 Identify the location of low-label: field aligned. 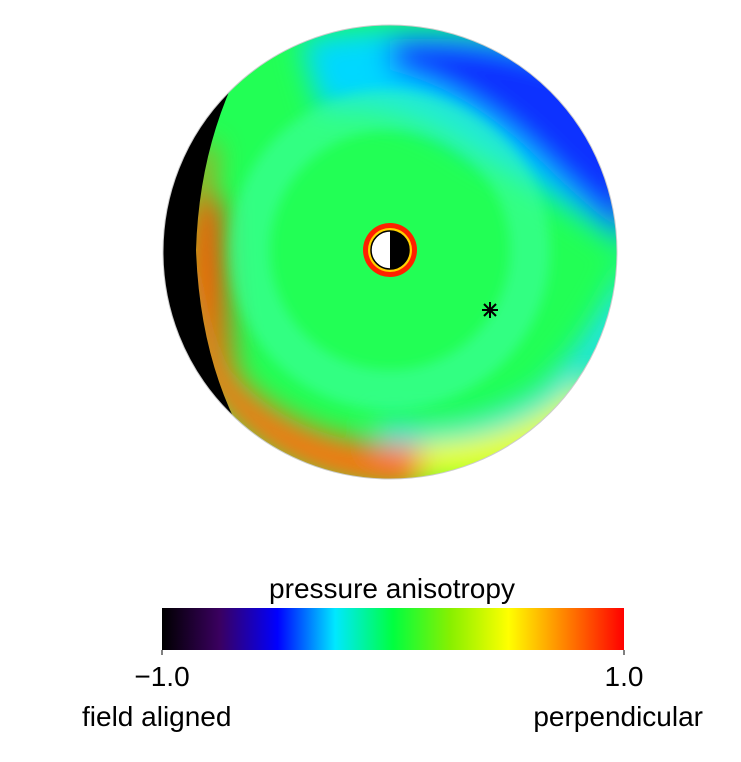
(156, 716).